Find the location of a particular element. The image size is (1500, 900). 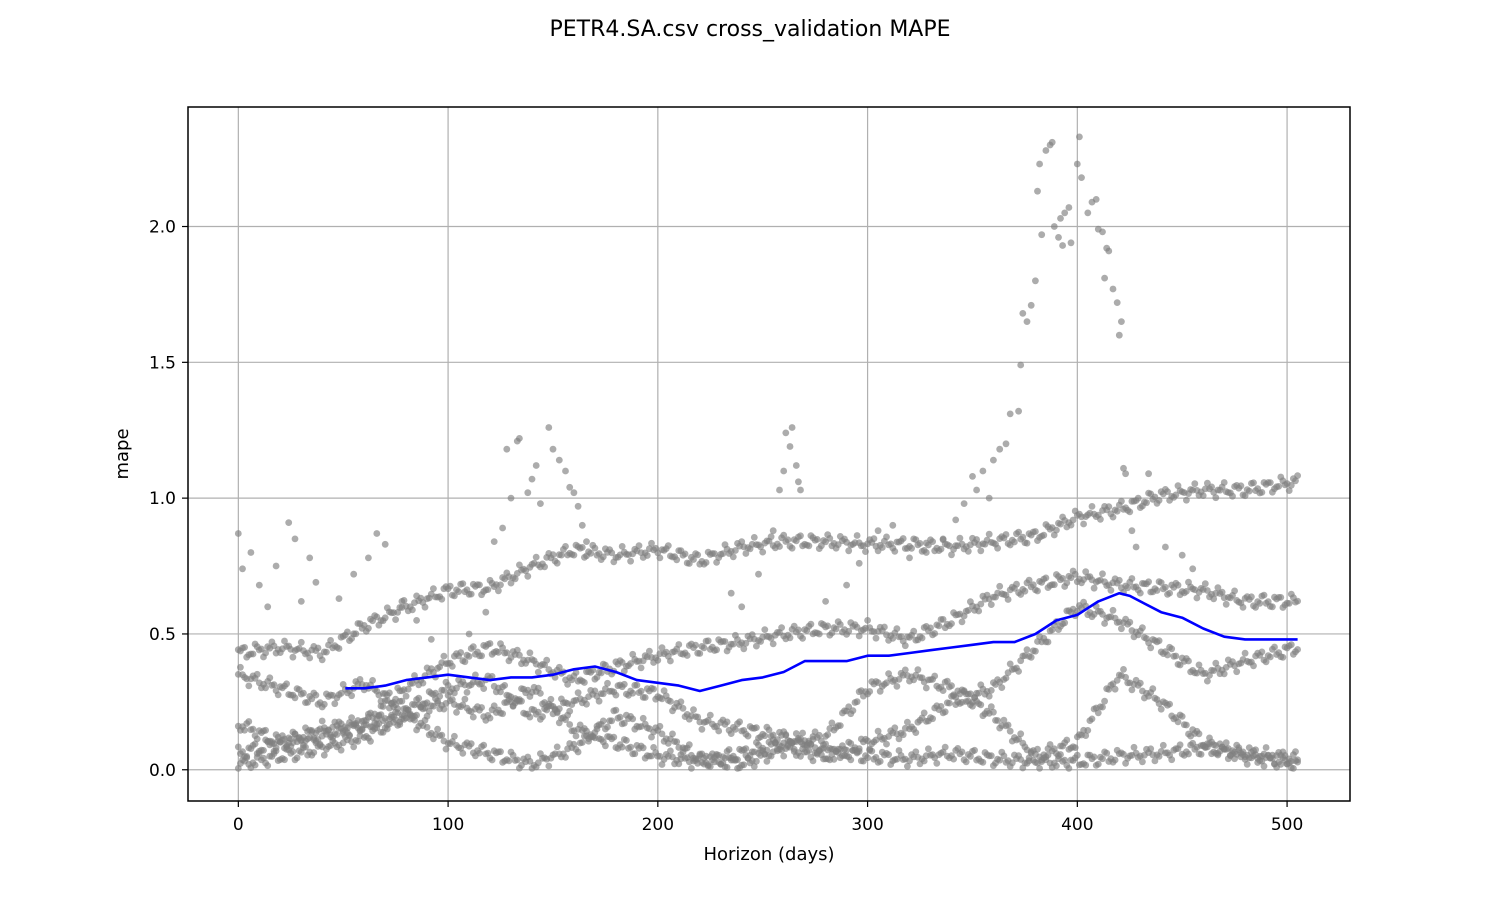

chart-title: PETR4.SA.csv cross_validation MAPE is located at coordinates (749, 29).